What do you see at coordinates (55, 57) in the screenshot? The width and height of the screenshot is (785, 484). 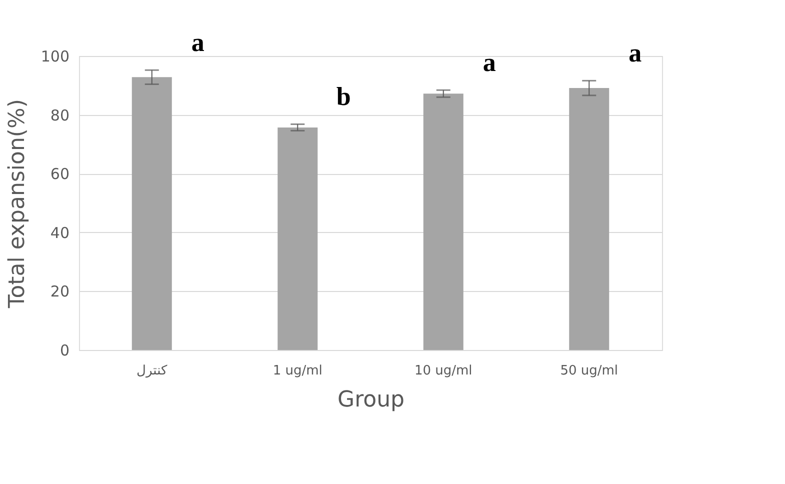 I see `y-tick-label: 100` at bounding box center [55, 57].